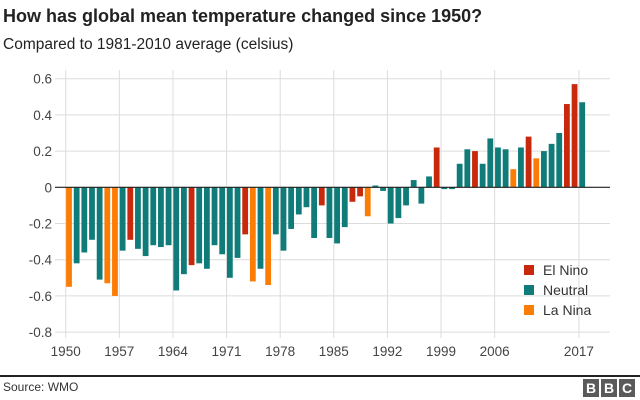  I want to click on bar-1988, so click(360, 192).